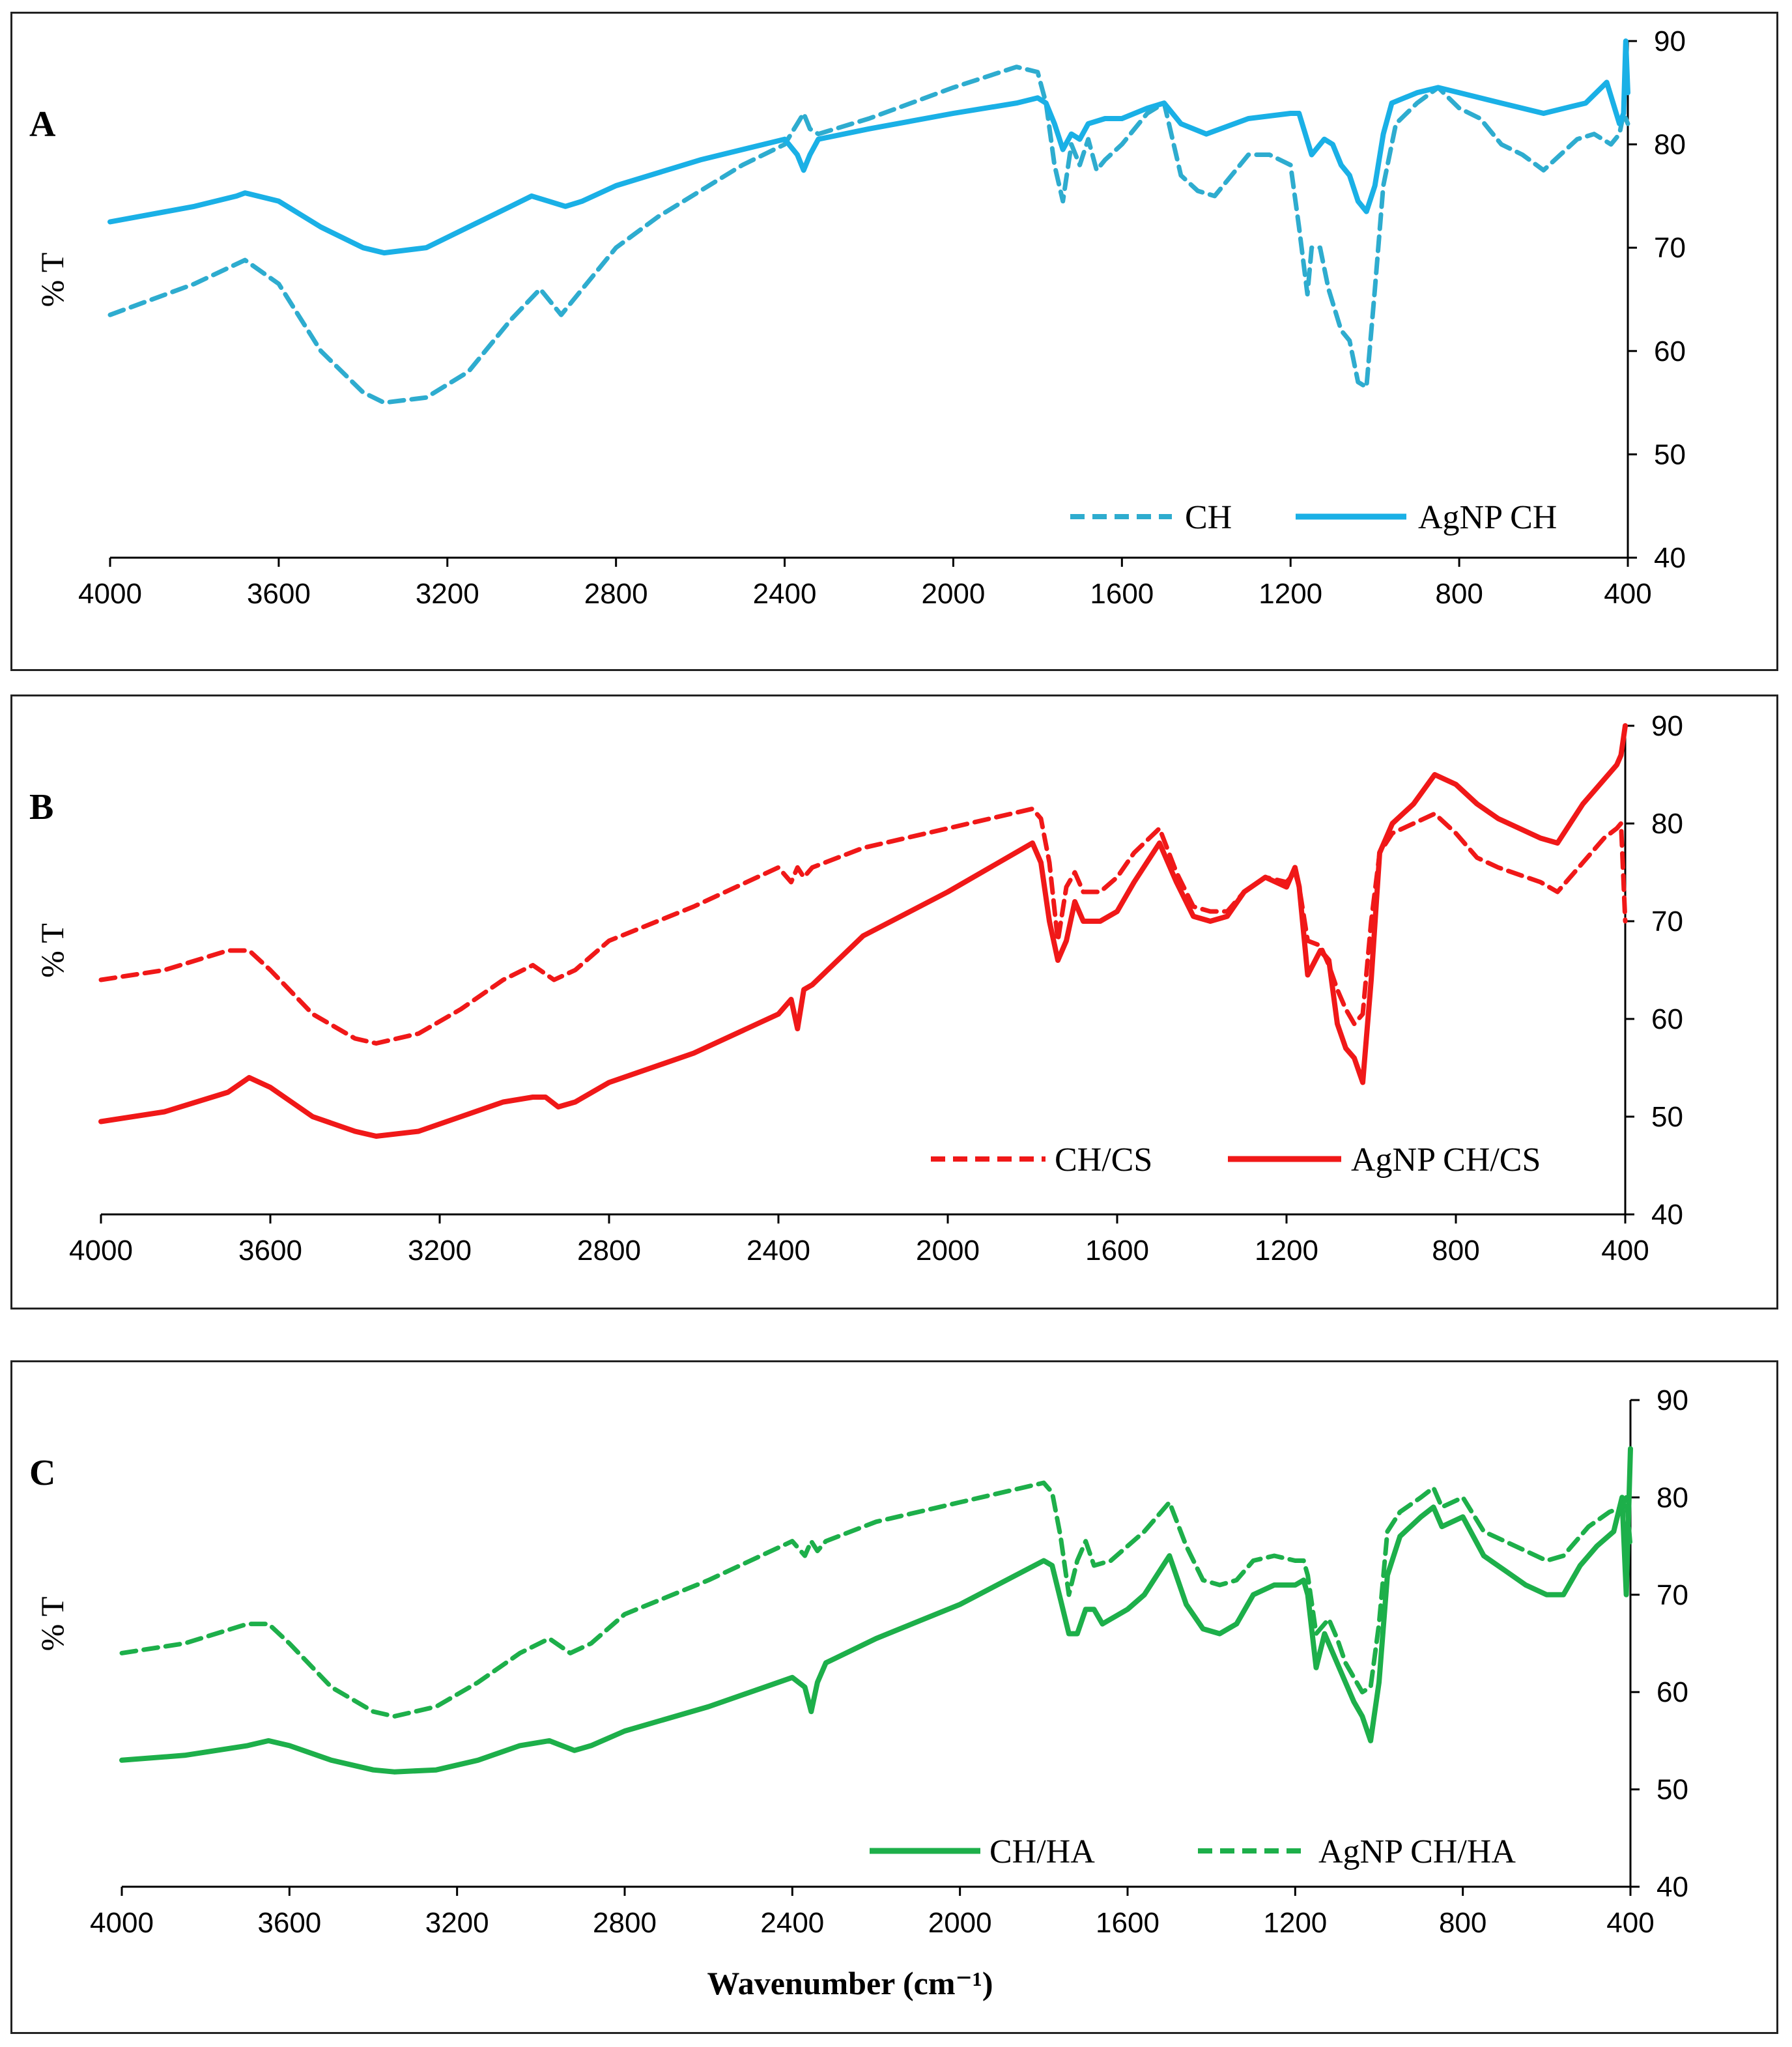 The width and height of the screenshot is (1792, 2047). Describe the element at coordinates (1487, 518) in the screenshot. I see `legend-label: AgNP CH` at that location.